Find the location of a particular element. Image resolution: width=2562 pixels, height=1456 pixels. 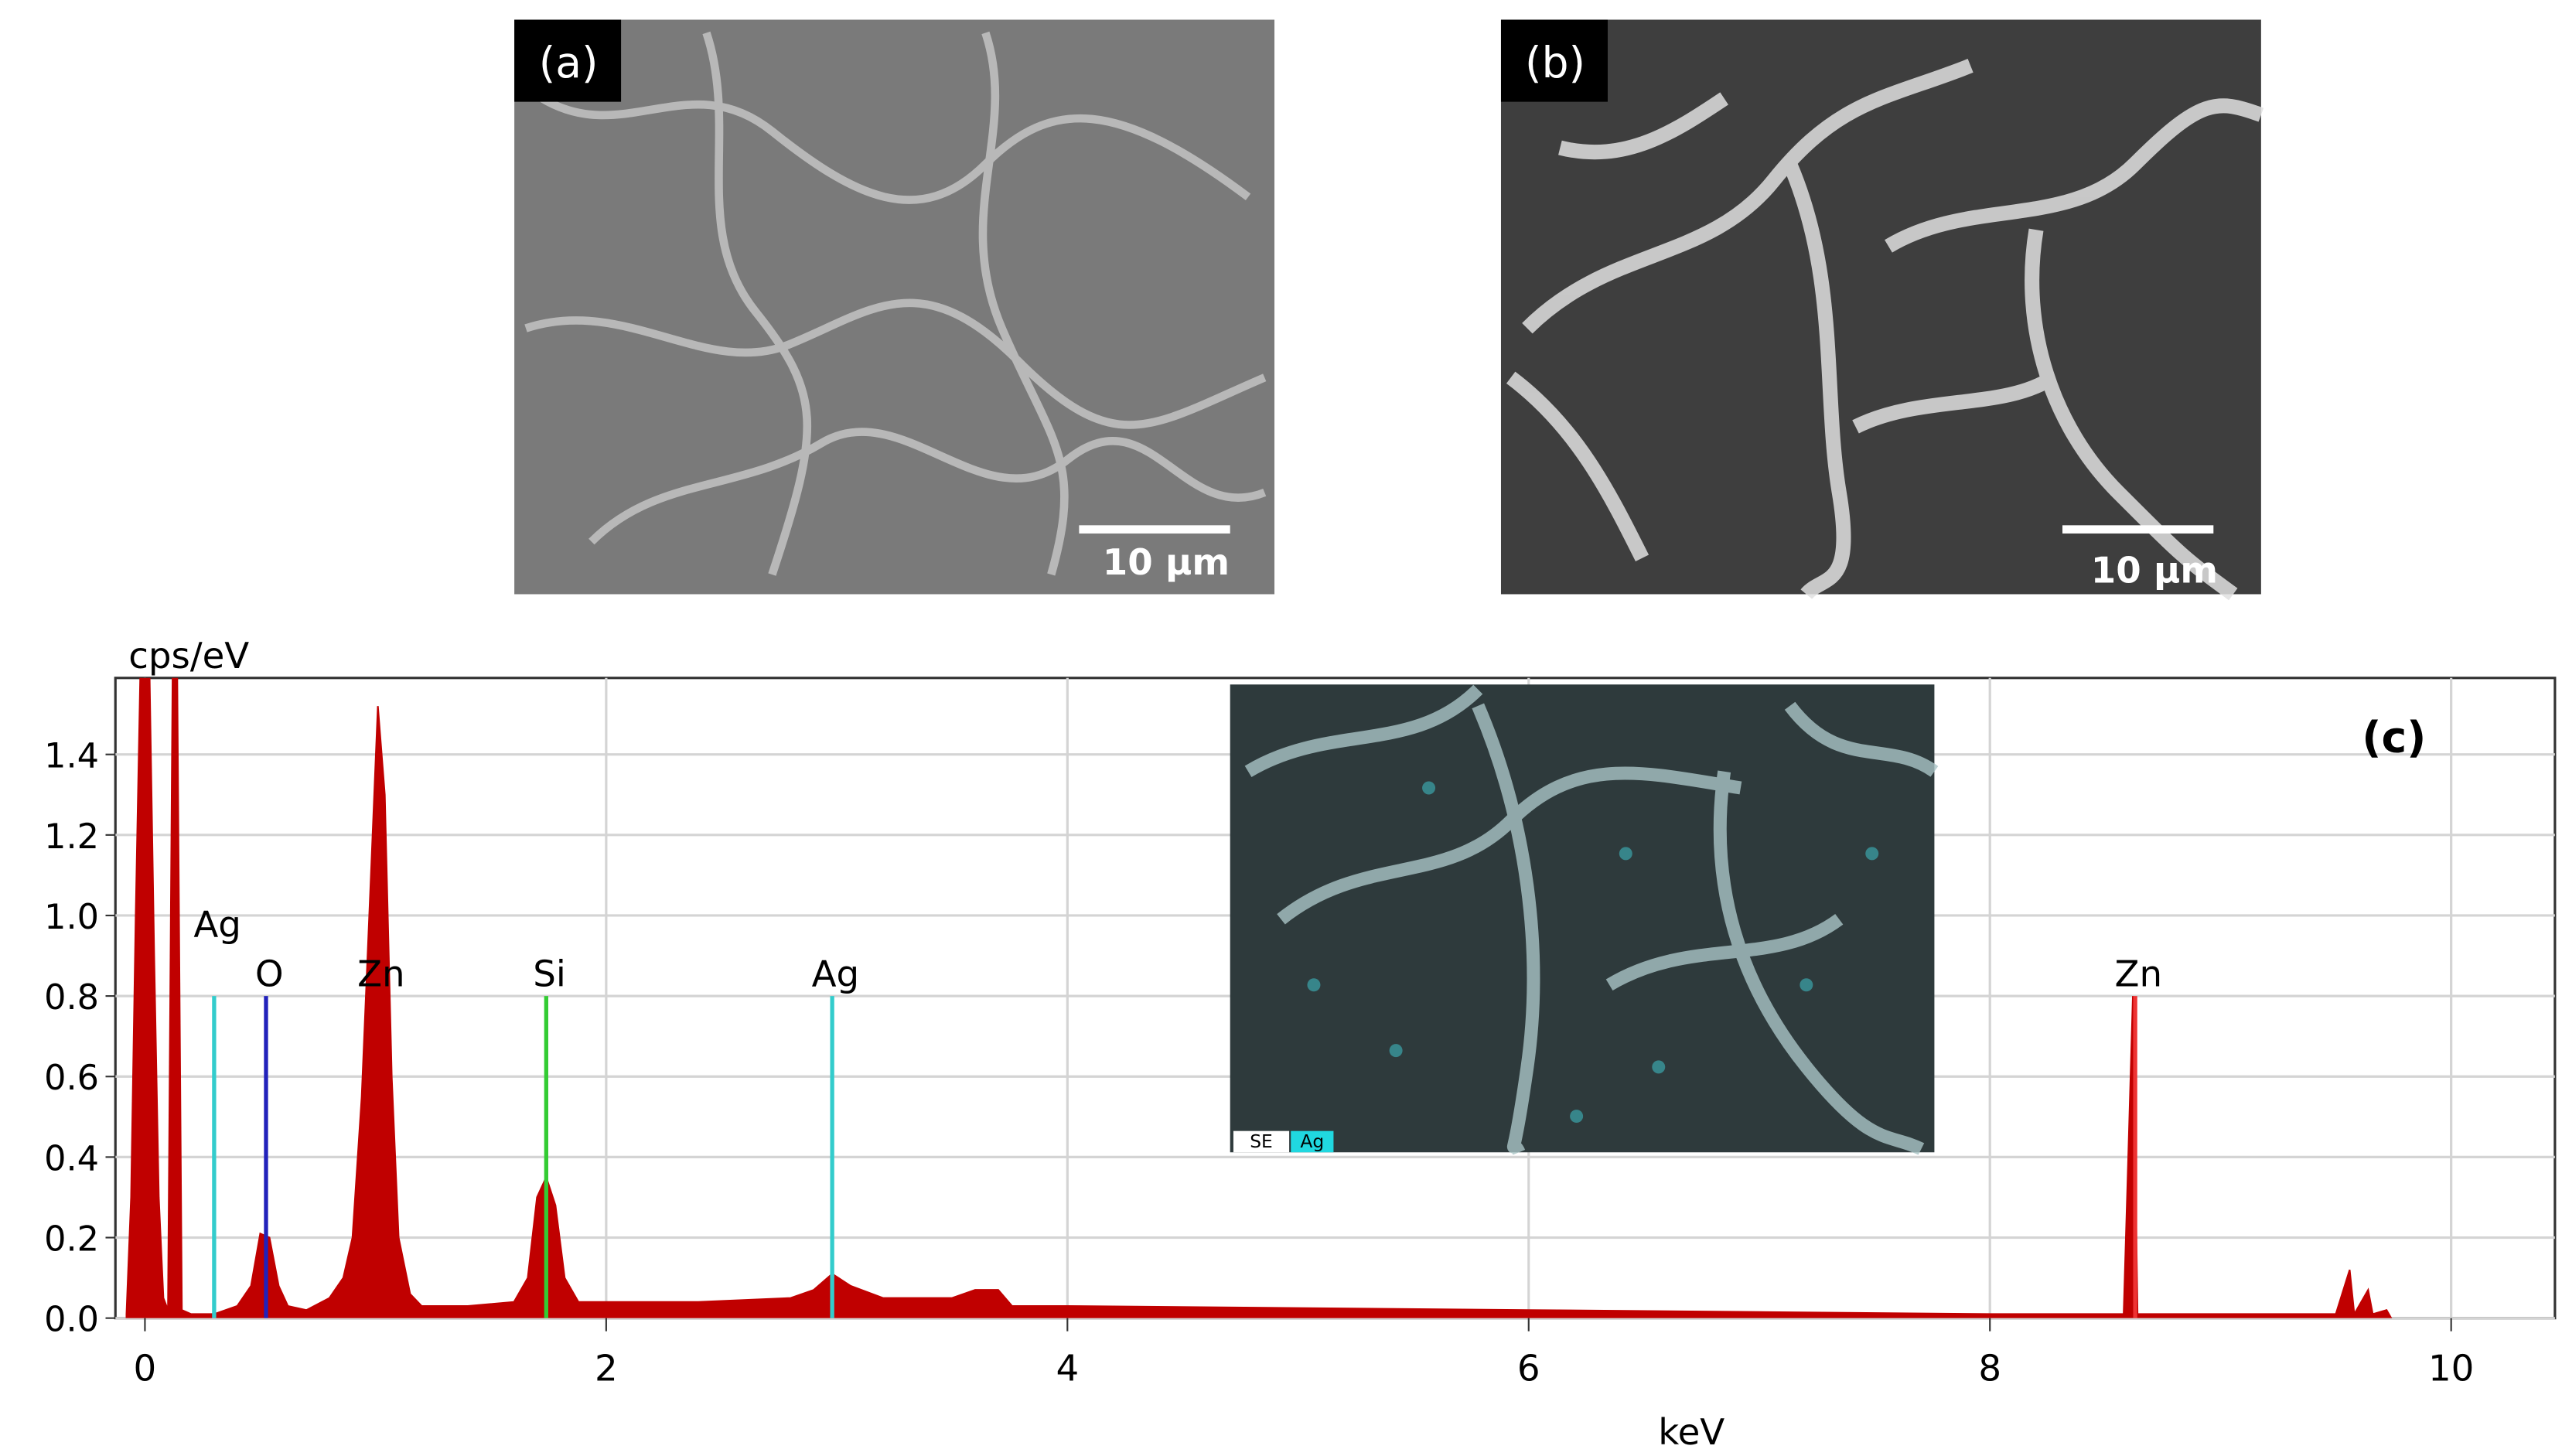

x-axis-label: keV is located at coordinates (1691, 1433).